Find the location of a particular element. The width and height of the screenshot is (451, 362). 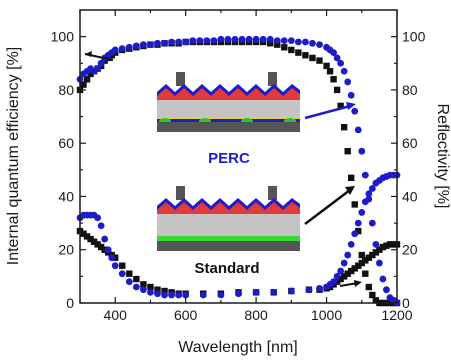

x-tick-label: 1200 is located at coordinates (396, 315).